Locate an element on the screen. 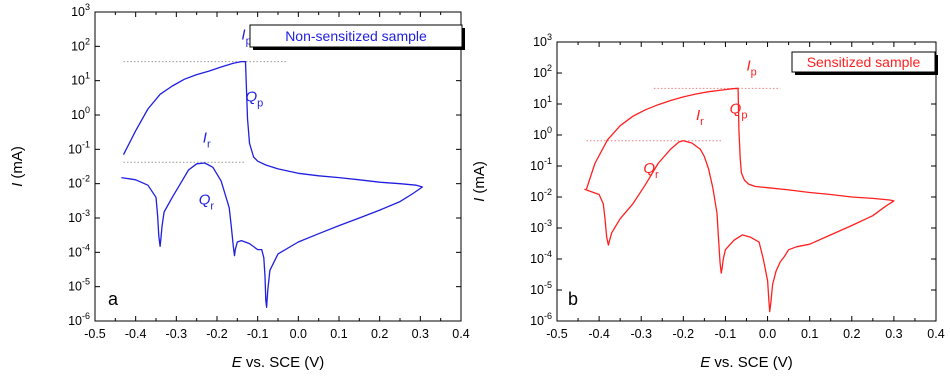 The image size is (950, 383). legend-text: Non-sensitized sample is located at coordinates (356, 36).